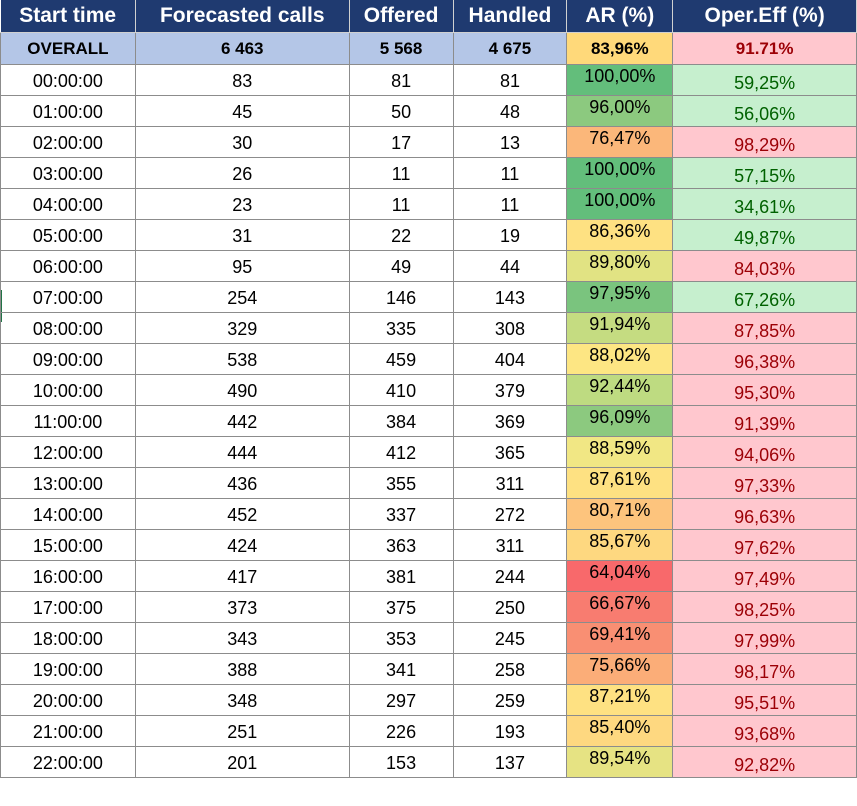 The image size is (857, 806). Describe the element at coordinates (620, 762) in the screenshot. I see `cell-ar: 89,54%` at that location.